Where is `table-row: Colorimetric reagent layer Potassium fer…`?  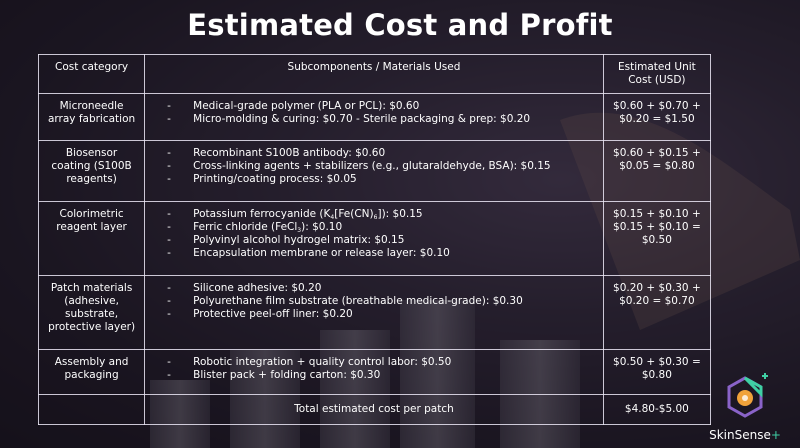 table-row: Colorimetric reagent layer Potassium fer… is located at coordinates (374, 238).